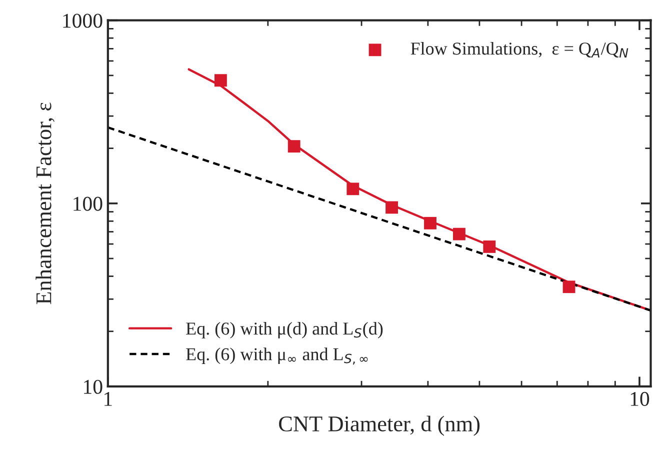 This screenshot has height=452, width=654. What do you see at coordinates (93, 387) in the screenshot?
I see `y-tick-label: 10` at bounding box center [93, 387].